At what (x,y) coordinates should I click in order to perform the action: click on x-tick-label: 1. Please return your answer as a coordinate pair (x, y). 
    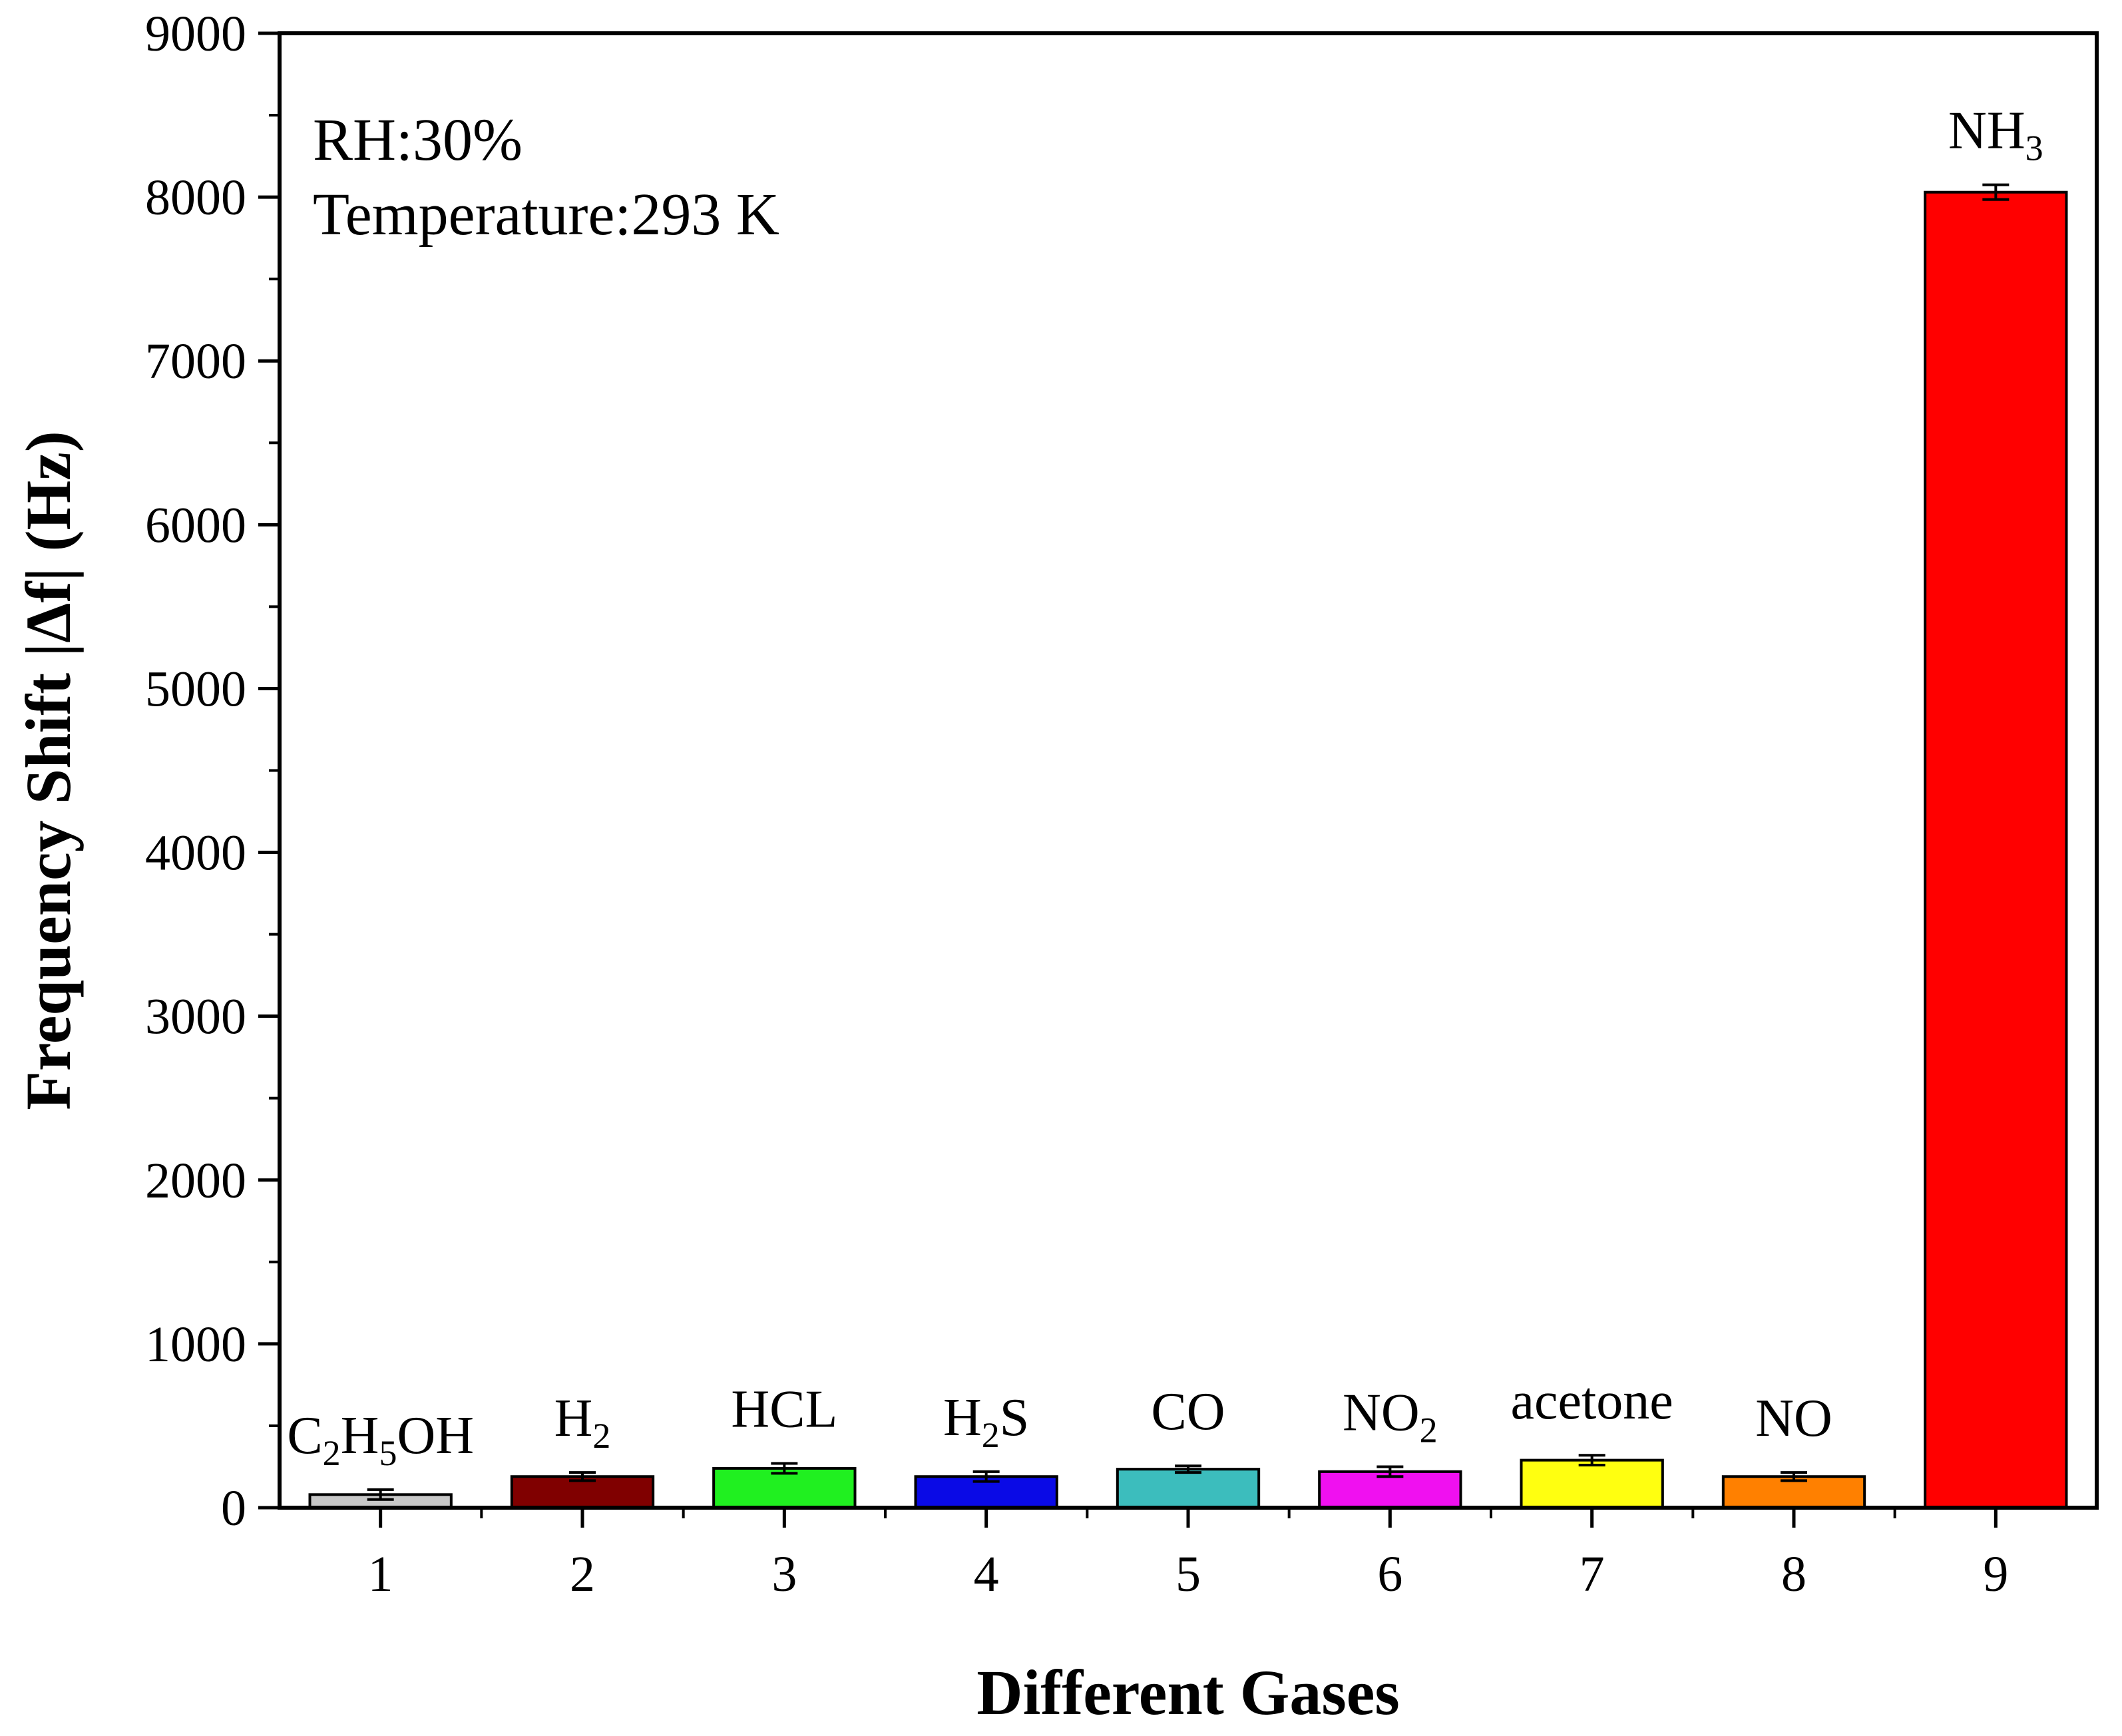
    Looking at the image, I should click on (380, 1574).